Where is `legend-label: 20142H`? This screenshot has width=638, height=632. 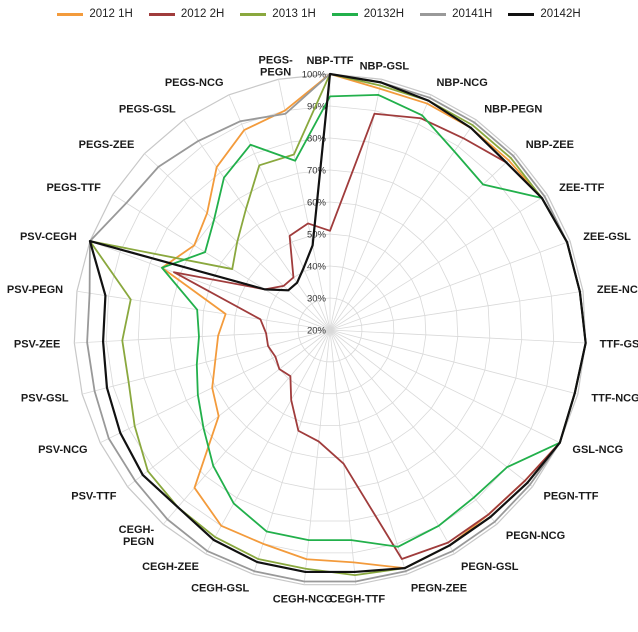
legend-label: 20142H is located at coordinates (560, 14).